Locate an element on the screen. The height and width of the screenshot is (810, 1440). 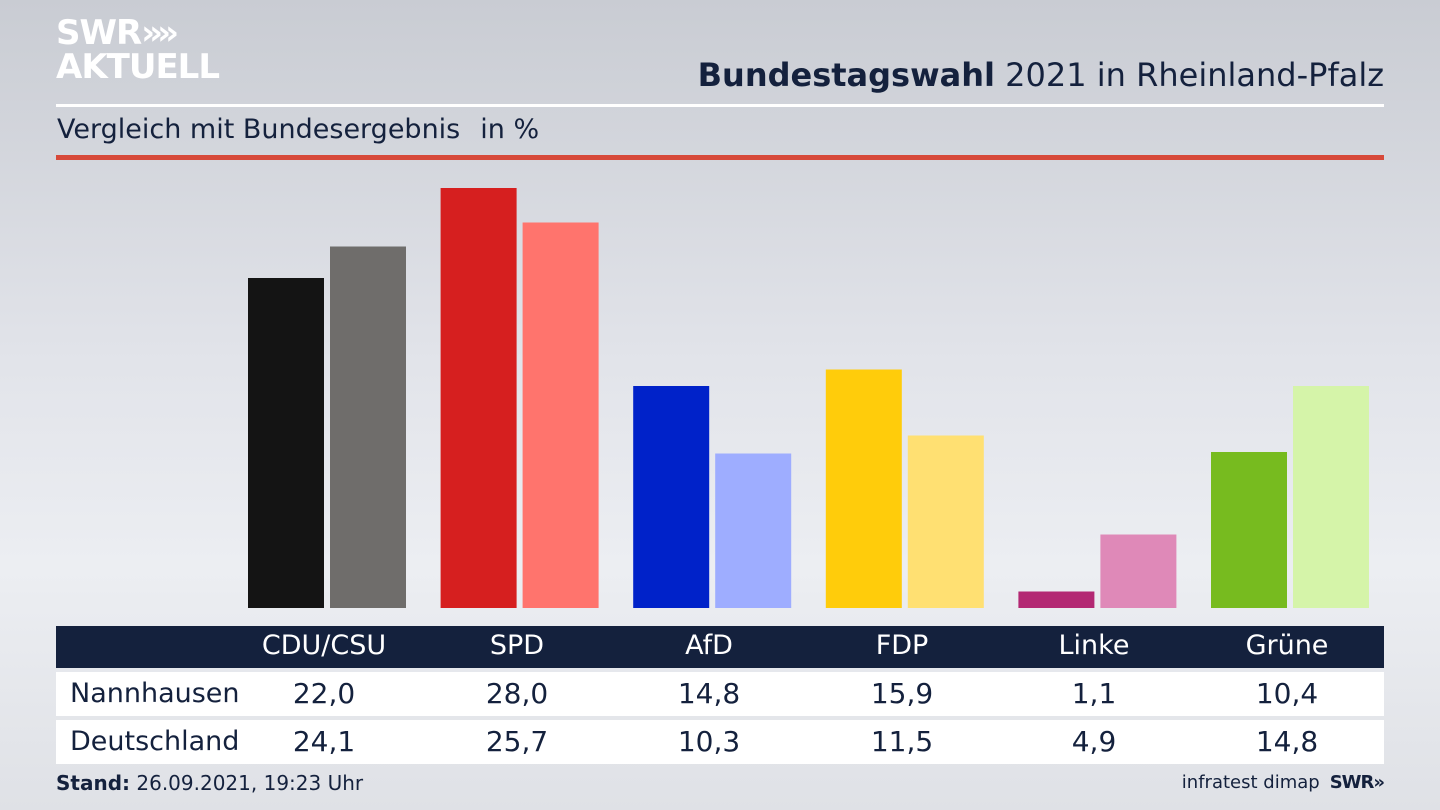
table-cell: 22,0 is located at coordinates (324, 693).